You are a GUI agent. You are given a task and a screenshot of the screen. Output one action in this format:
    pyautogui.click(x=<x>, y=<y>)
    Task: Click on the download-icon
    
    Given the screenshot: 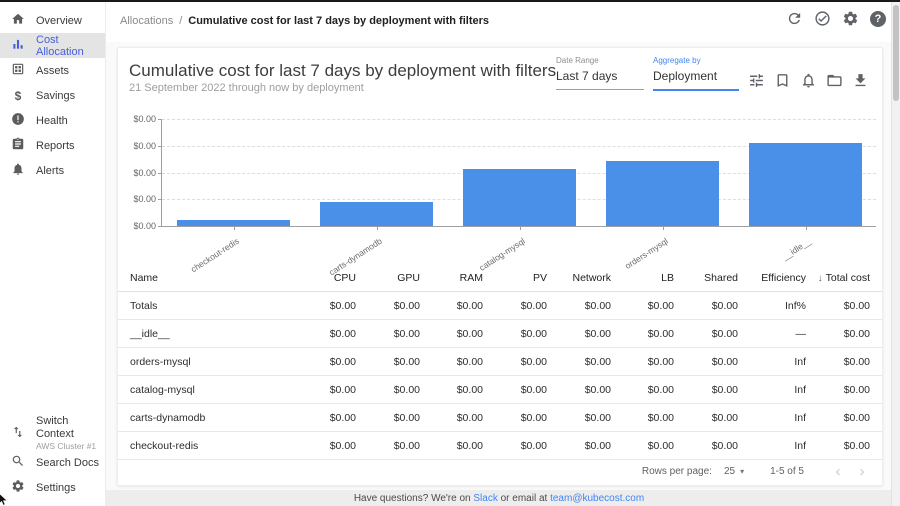 What is the action you would take?
    pyautogui.click(x=860, y=80)
    